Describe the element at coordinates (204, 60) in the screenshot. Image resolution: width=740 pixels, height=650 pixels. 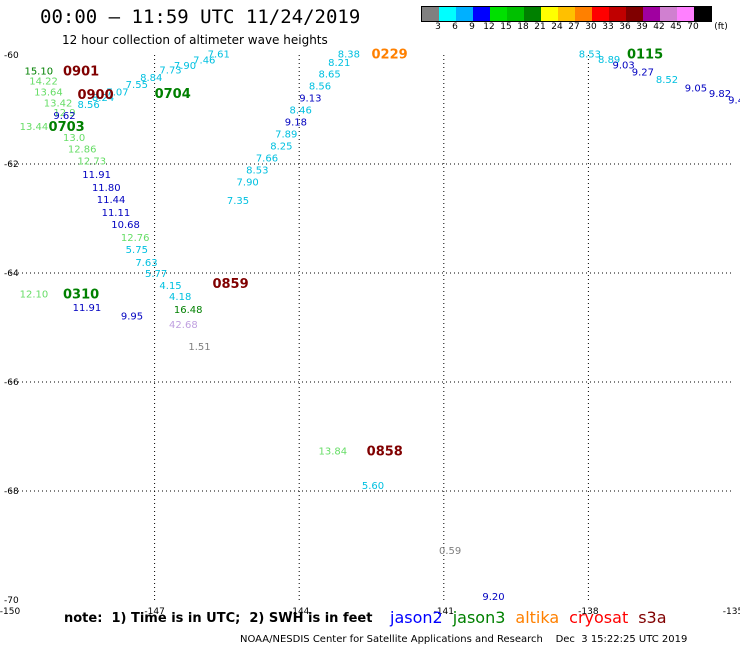
I see `swh-value-label: 7.46` at that location.